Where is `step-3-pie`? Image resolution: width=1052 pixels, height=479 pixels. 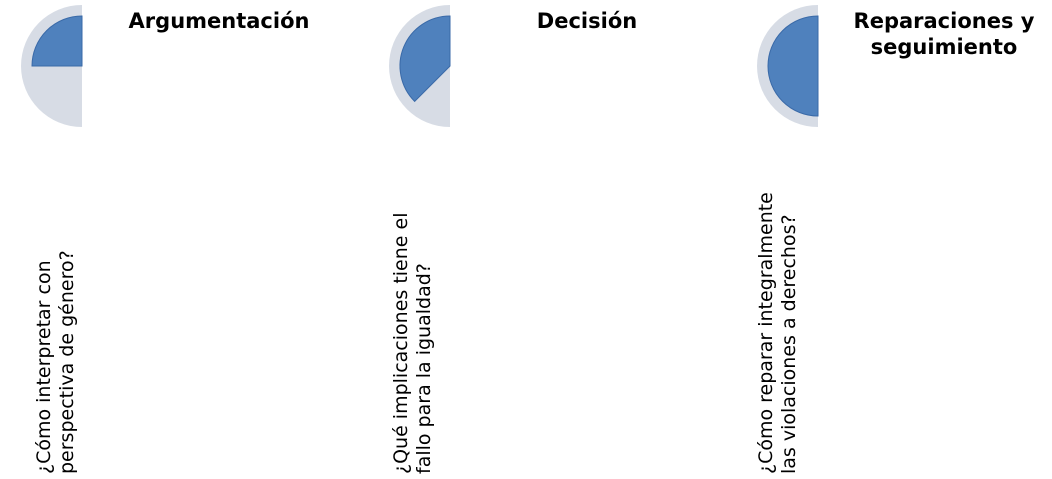 step-3-pie is located at coordinates (788, 66).